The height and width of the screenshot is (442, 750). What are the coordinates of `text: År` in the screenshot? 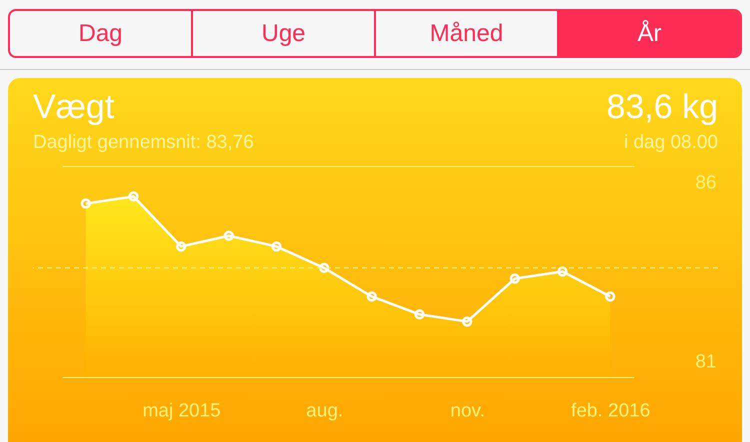 It's located at (648, 33).